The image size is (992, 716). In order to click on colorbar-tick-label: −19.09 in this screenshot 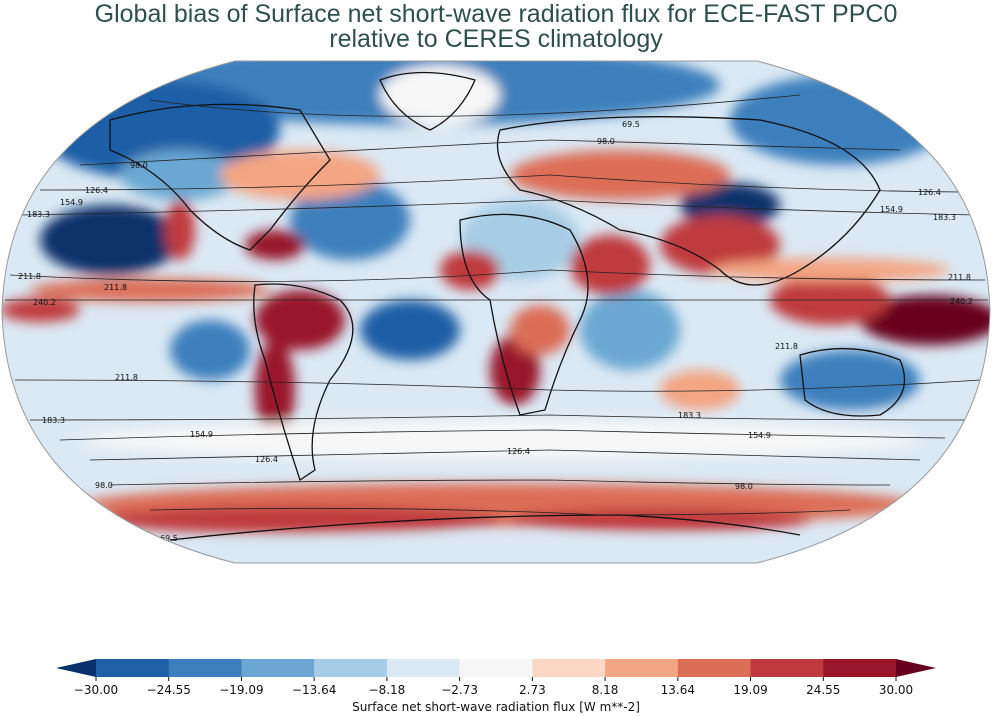, I will do `click(241, 690)`.